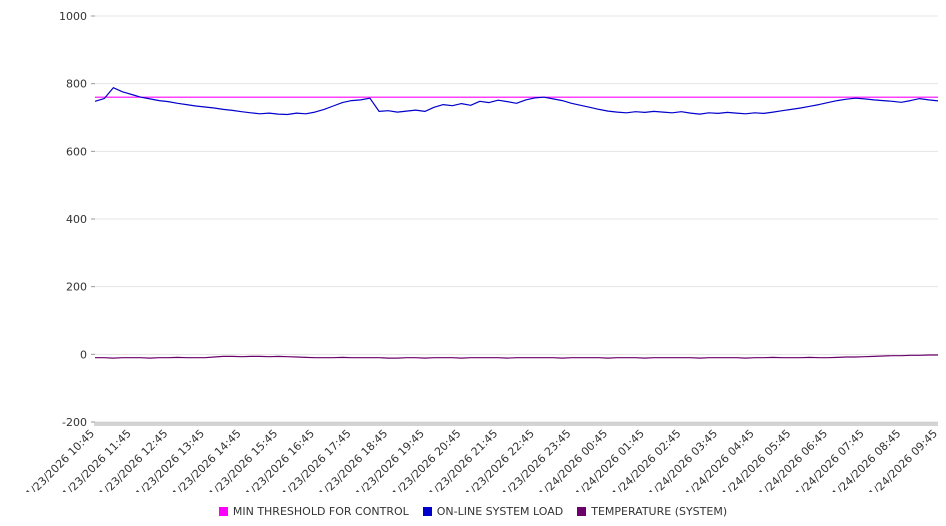 This screenshot has height=526, width=946. I want to click on legend-swatch-min-threshold-for-control, so click(223, 511).